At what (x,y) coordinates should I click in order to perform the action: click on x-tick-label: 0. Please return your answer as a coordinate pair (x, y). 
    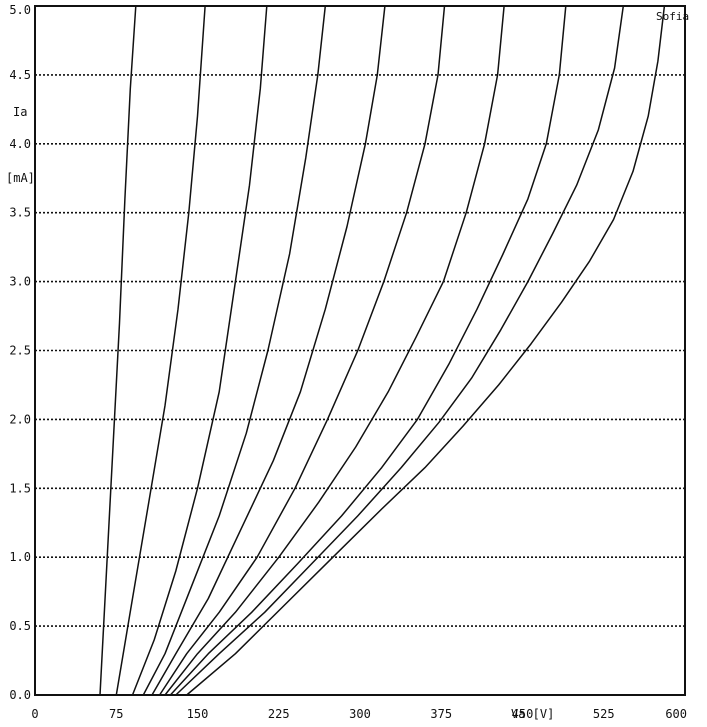
    Looking at the image, I should click on (34, 714).